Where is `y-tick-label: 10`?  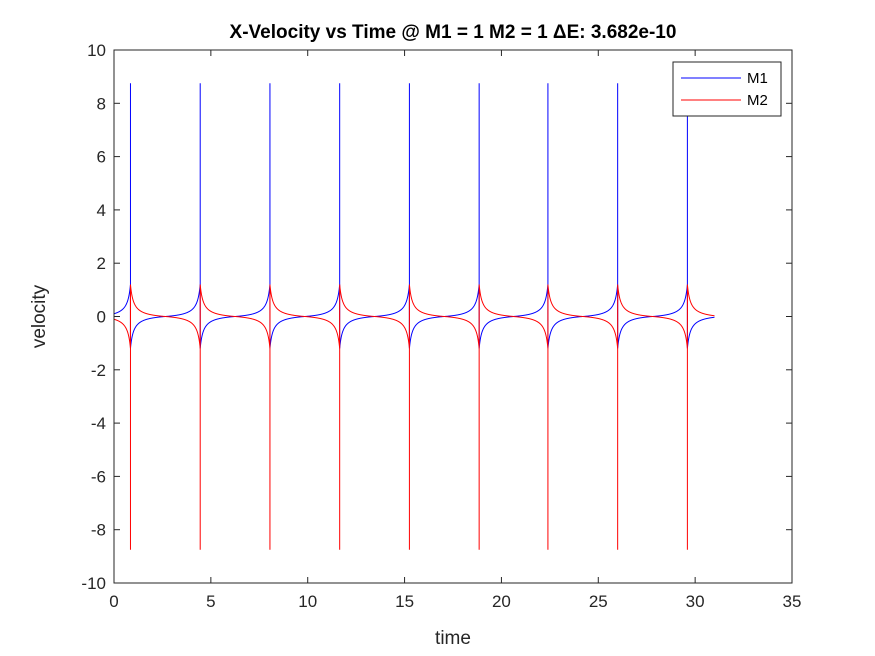
y-tick-label: 10 is located at coordinates (96, 50).